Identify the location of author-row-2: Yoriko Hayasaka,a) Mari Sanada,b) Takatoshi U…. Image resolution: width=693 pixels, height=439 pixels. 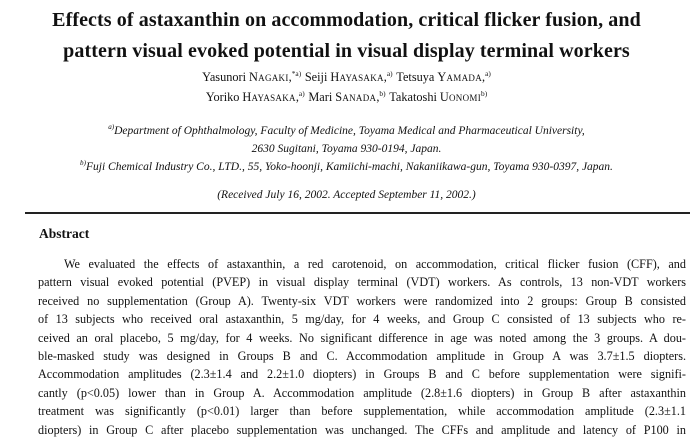
(346, 97).